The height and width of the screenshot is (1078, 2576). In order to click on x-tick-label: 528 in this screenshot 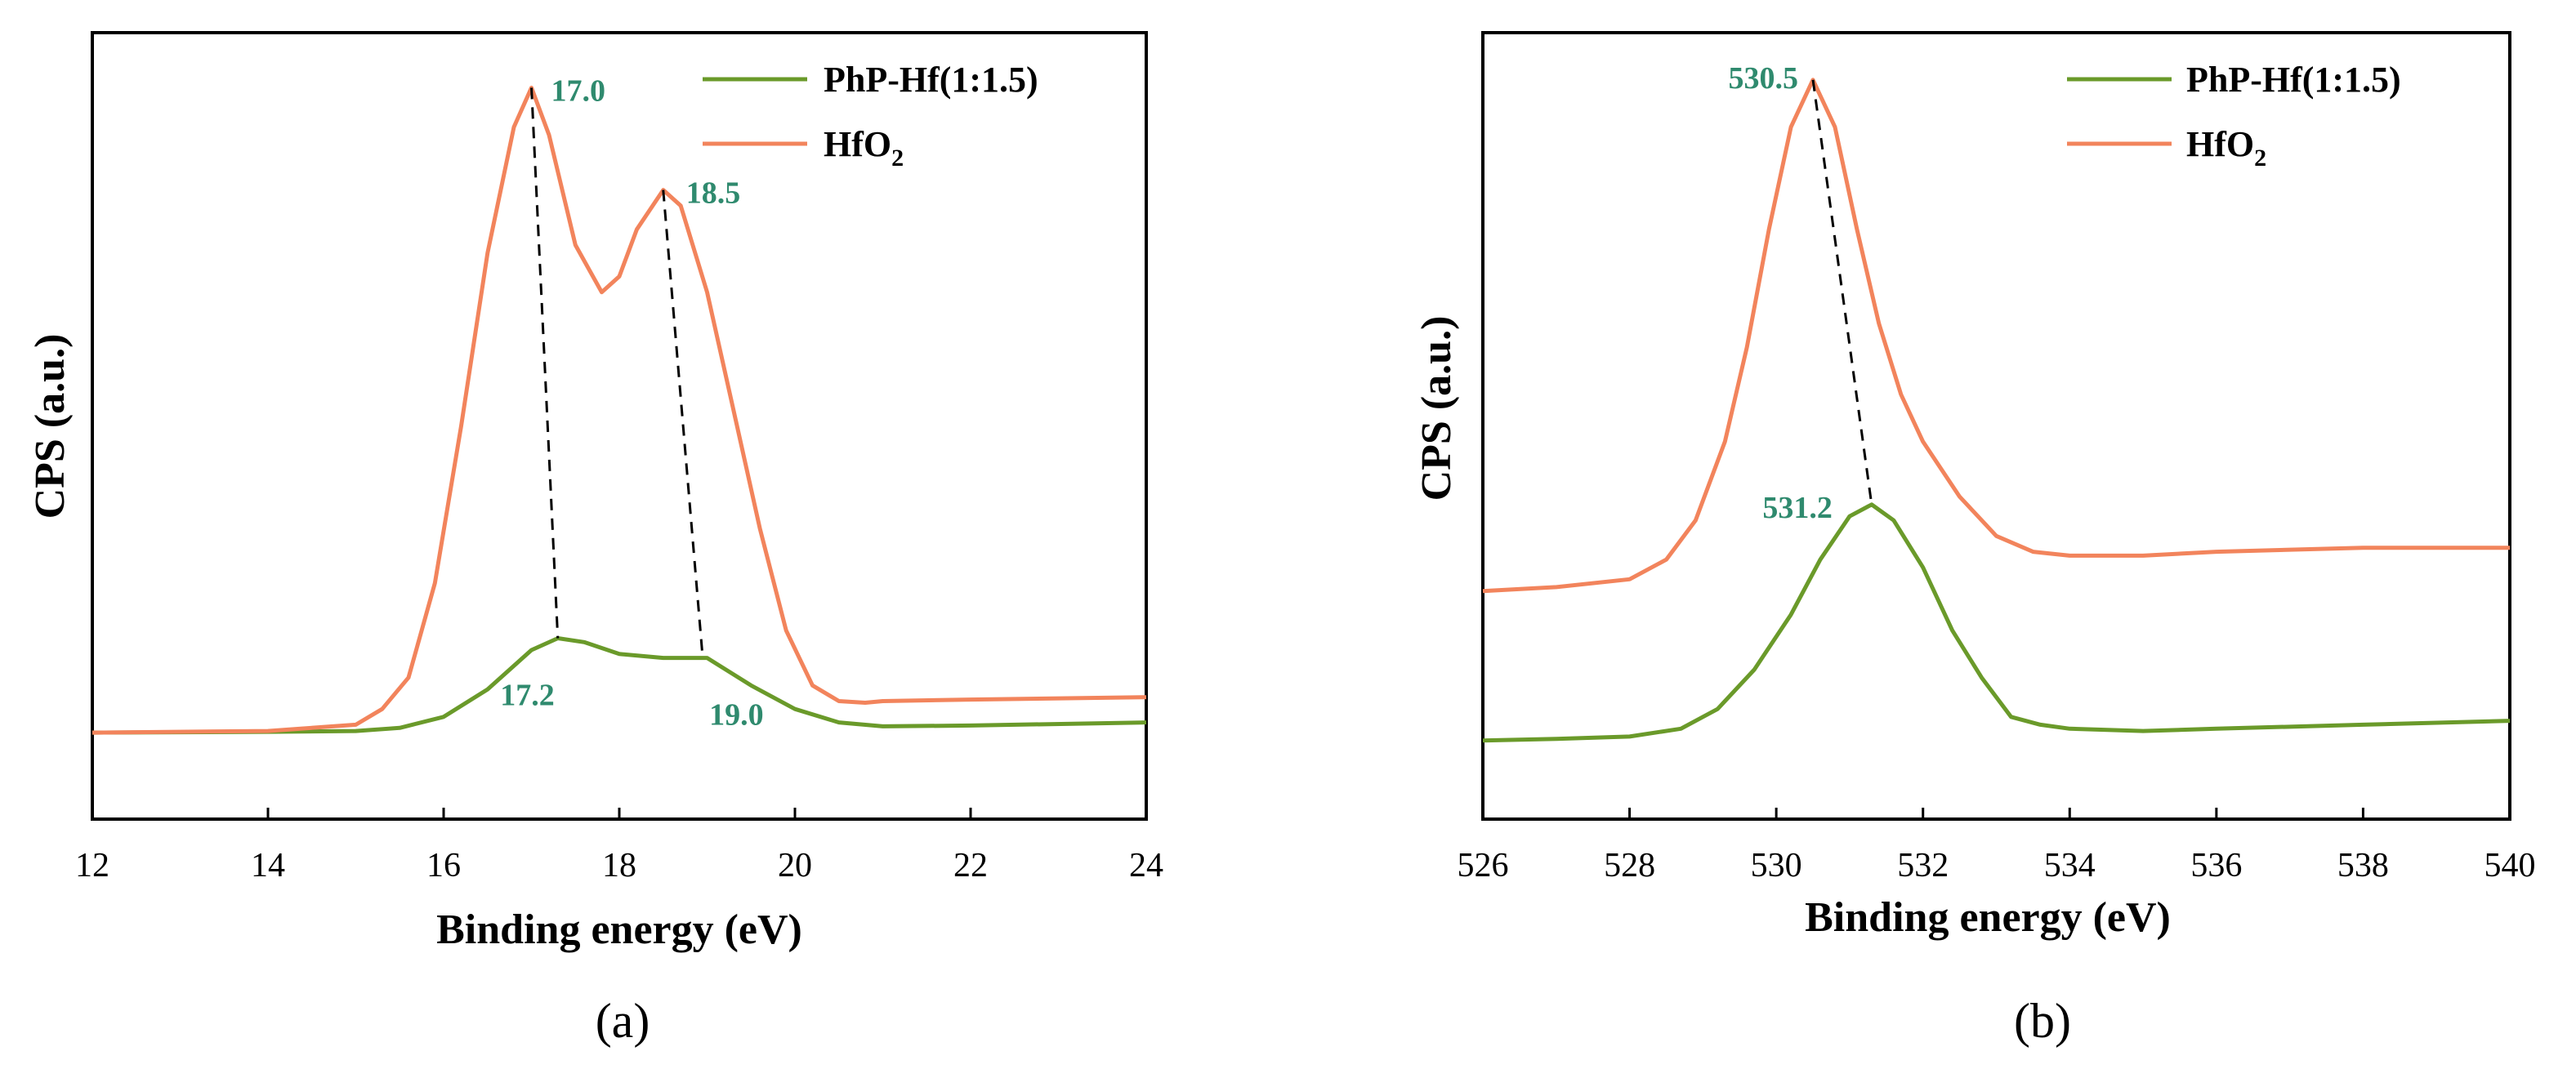, I will do `click(1630, 865)`.